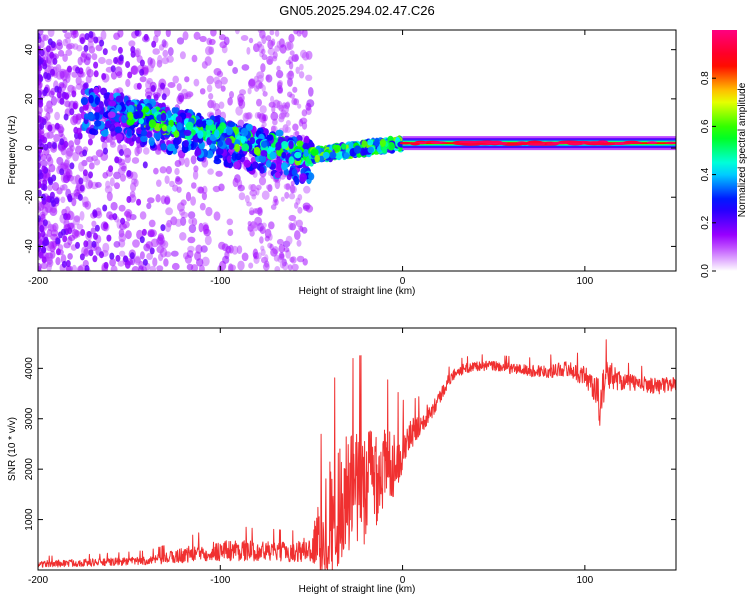 This screenshot has height=600, width=750. Describe the element at coordinates (705, 78) in the screenshot. I see `colorbar-tick-label: 0.8` at that location.